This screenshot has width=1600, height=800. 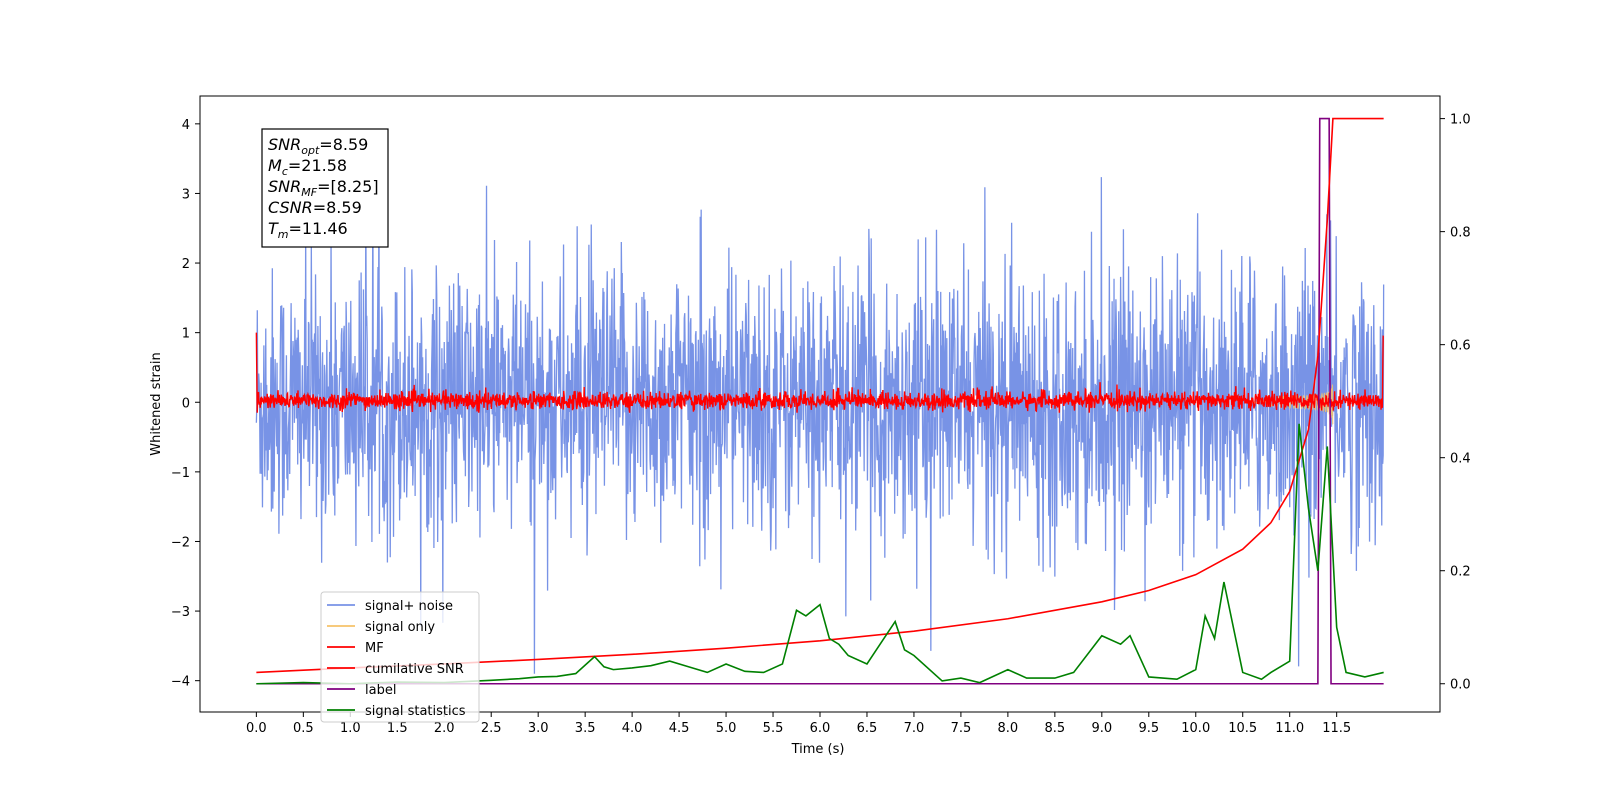 What do you see at coordinates (180, 682) in the screenshot?
I see `y-tick-label: −4` at bounding box center [180, 682].